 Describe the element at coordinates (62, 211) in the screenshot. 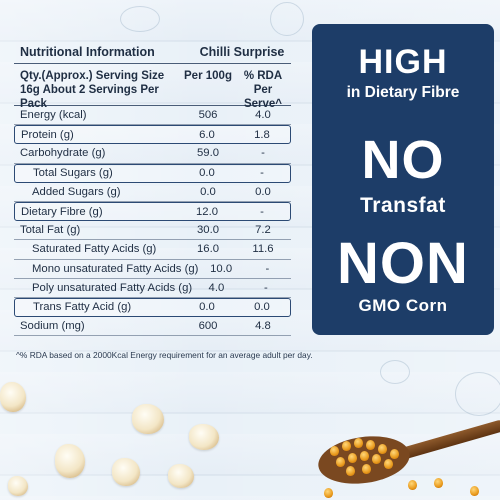

I see `row-label: Dietary Fibre (g)` at that location.